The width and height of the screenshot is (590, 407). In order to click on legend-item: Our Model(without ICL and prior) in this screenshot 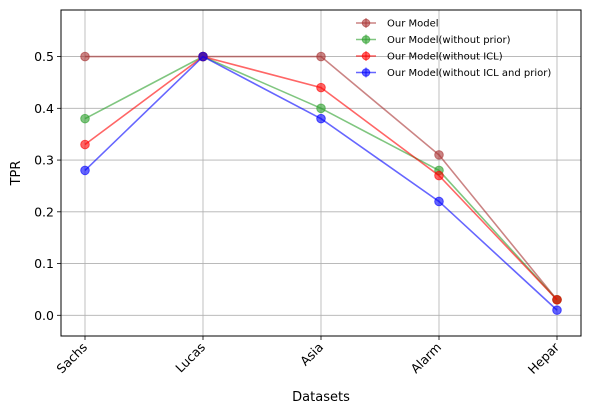, I will do `click(453, 73)`.